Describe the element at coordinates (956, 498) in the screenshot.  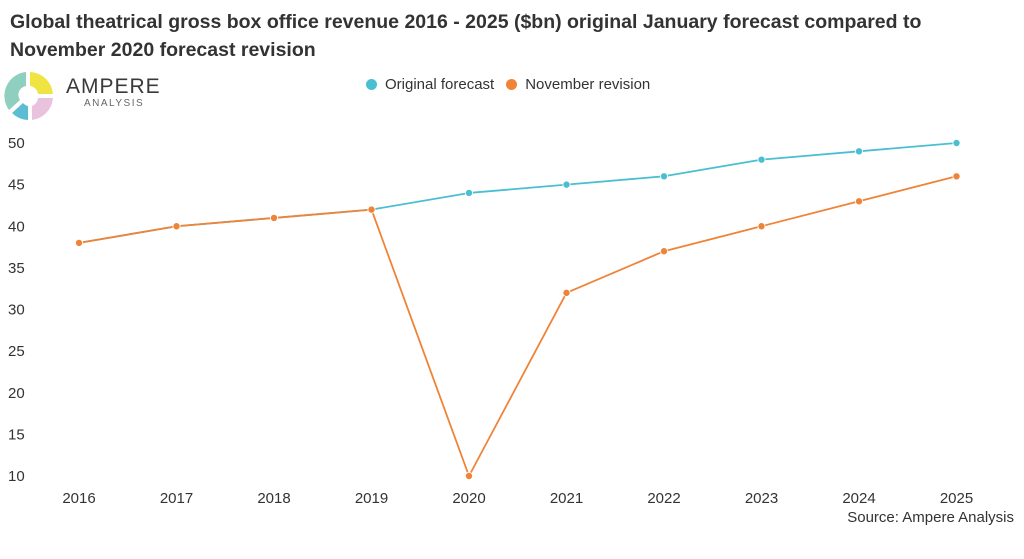
I see `x-tick-label: 2025` at that location.